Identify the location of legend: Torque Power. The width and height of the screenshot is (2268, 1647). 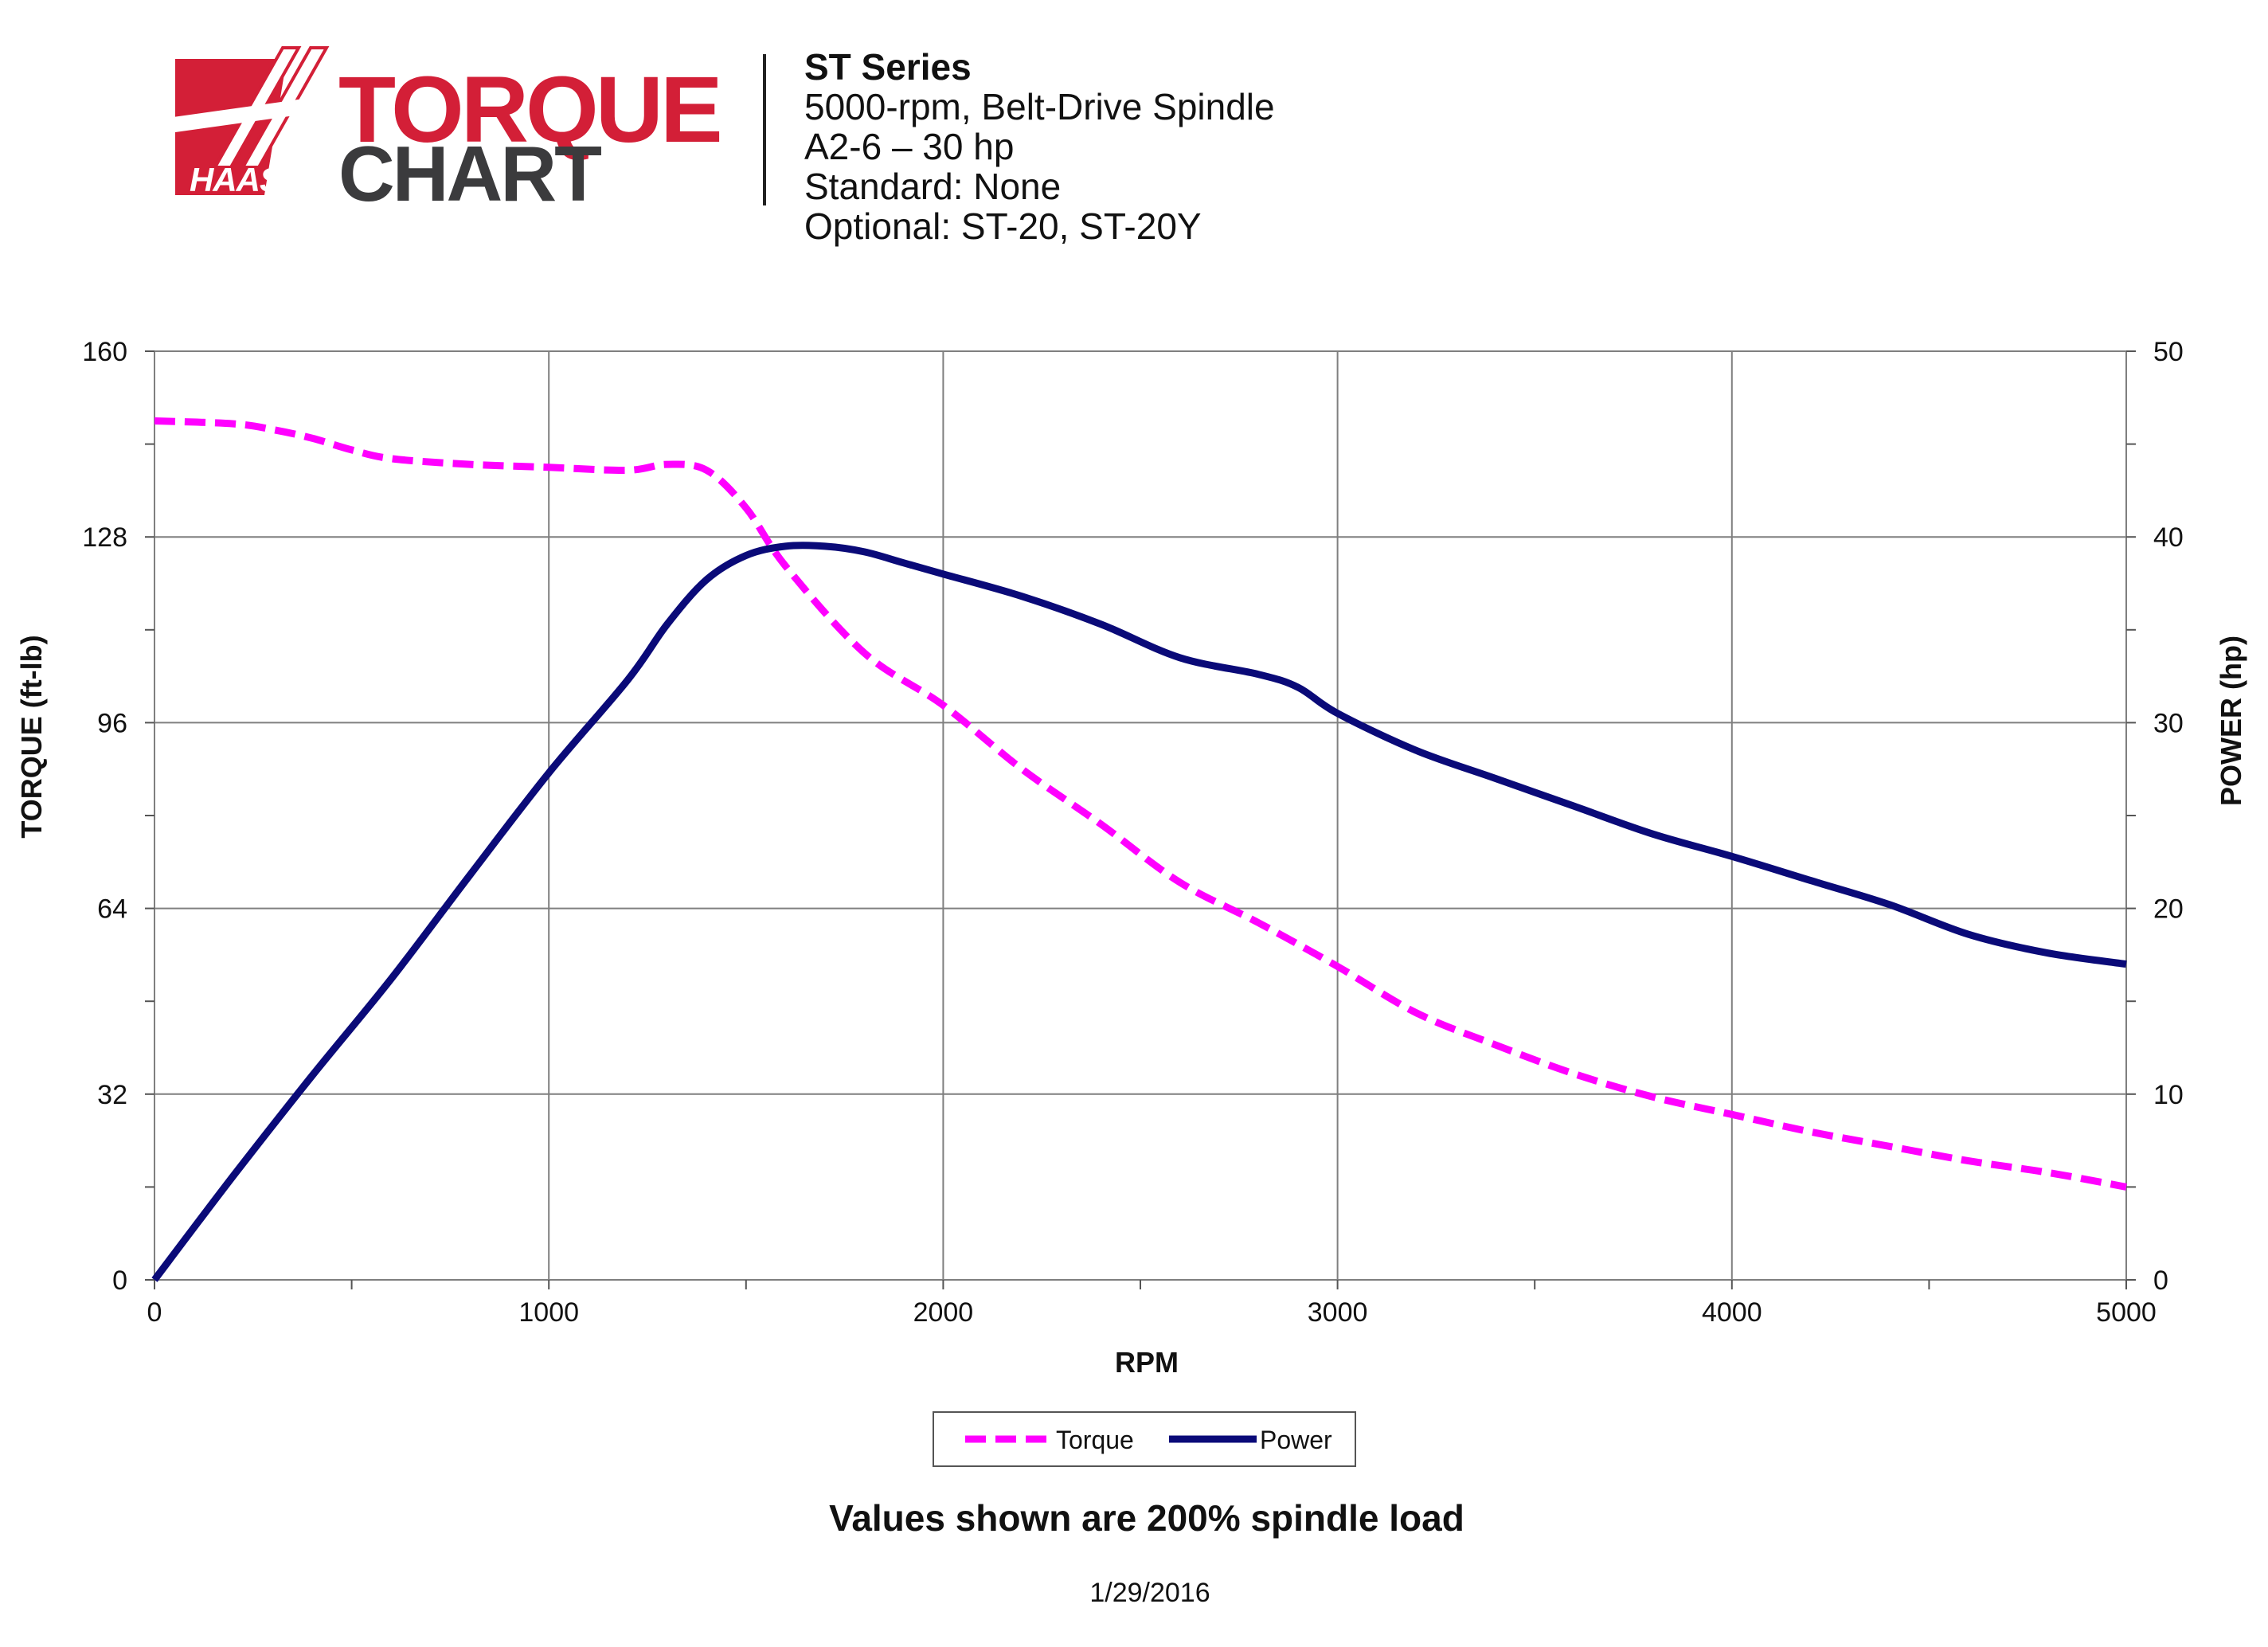
(1144, 1439).